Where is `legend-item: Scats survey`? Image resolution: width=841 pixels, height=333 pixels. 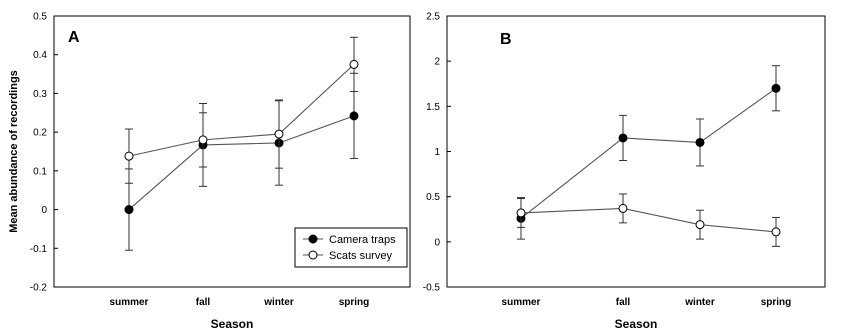
legend-item: Scats survey is located at coordinates (347, 256).